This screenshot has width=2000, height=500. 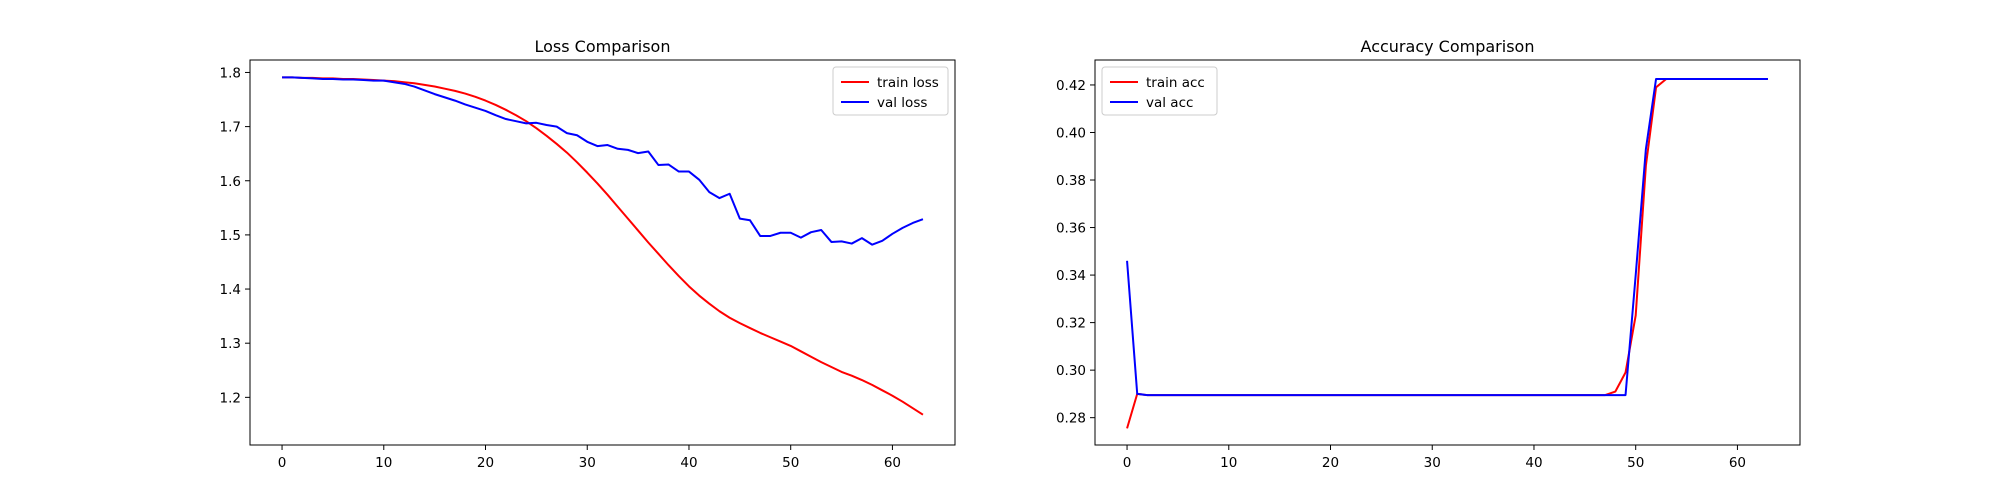 What do you see at coordinates (230, 73) in the screenshot?
I see `y-tick-label: 1.8` at bounding box center [230, 73].